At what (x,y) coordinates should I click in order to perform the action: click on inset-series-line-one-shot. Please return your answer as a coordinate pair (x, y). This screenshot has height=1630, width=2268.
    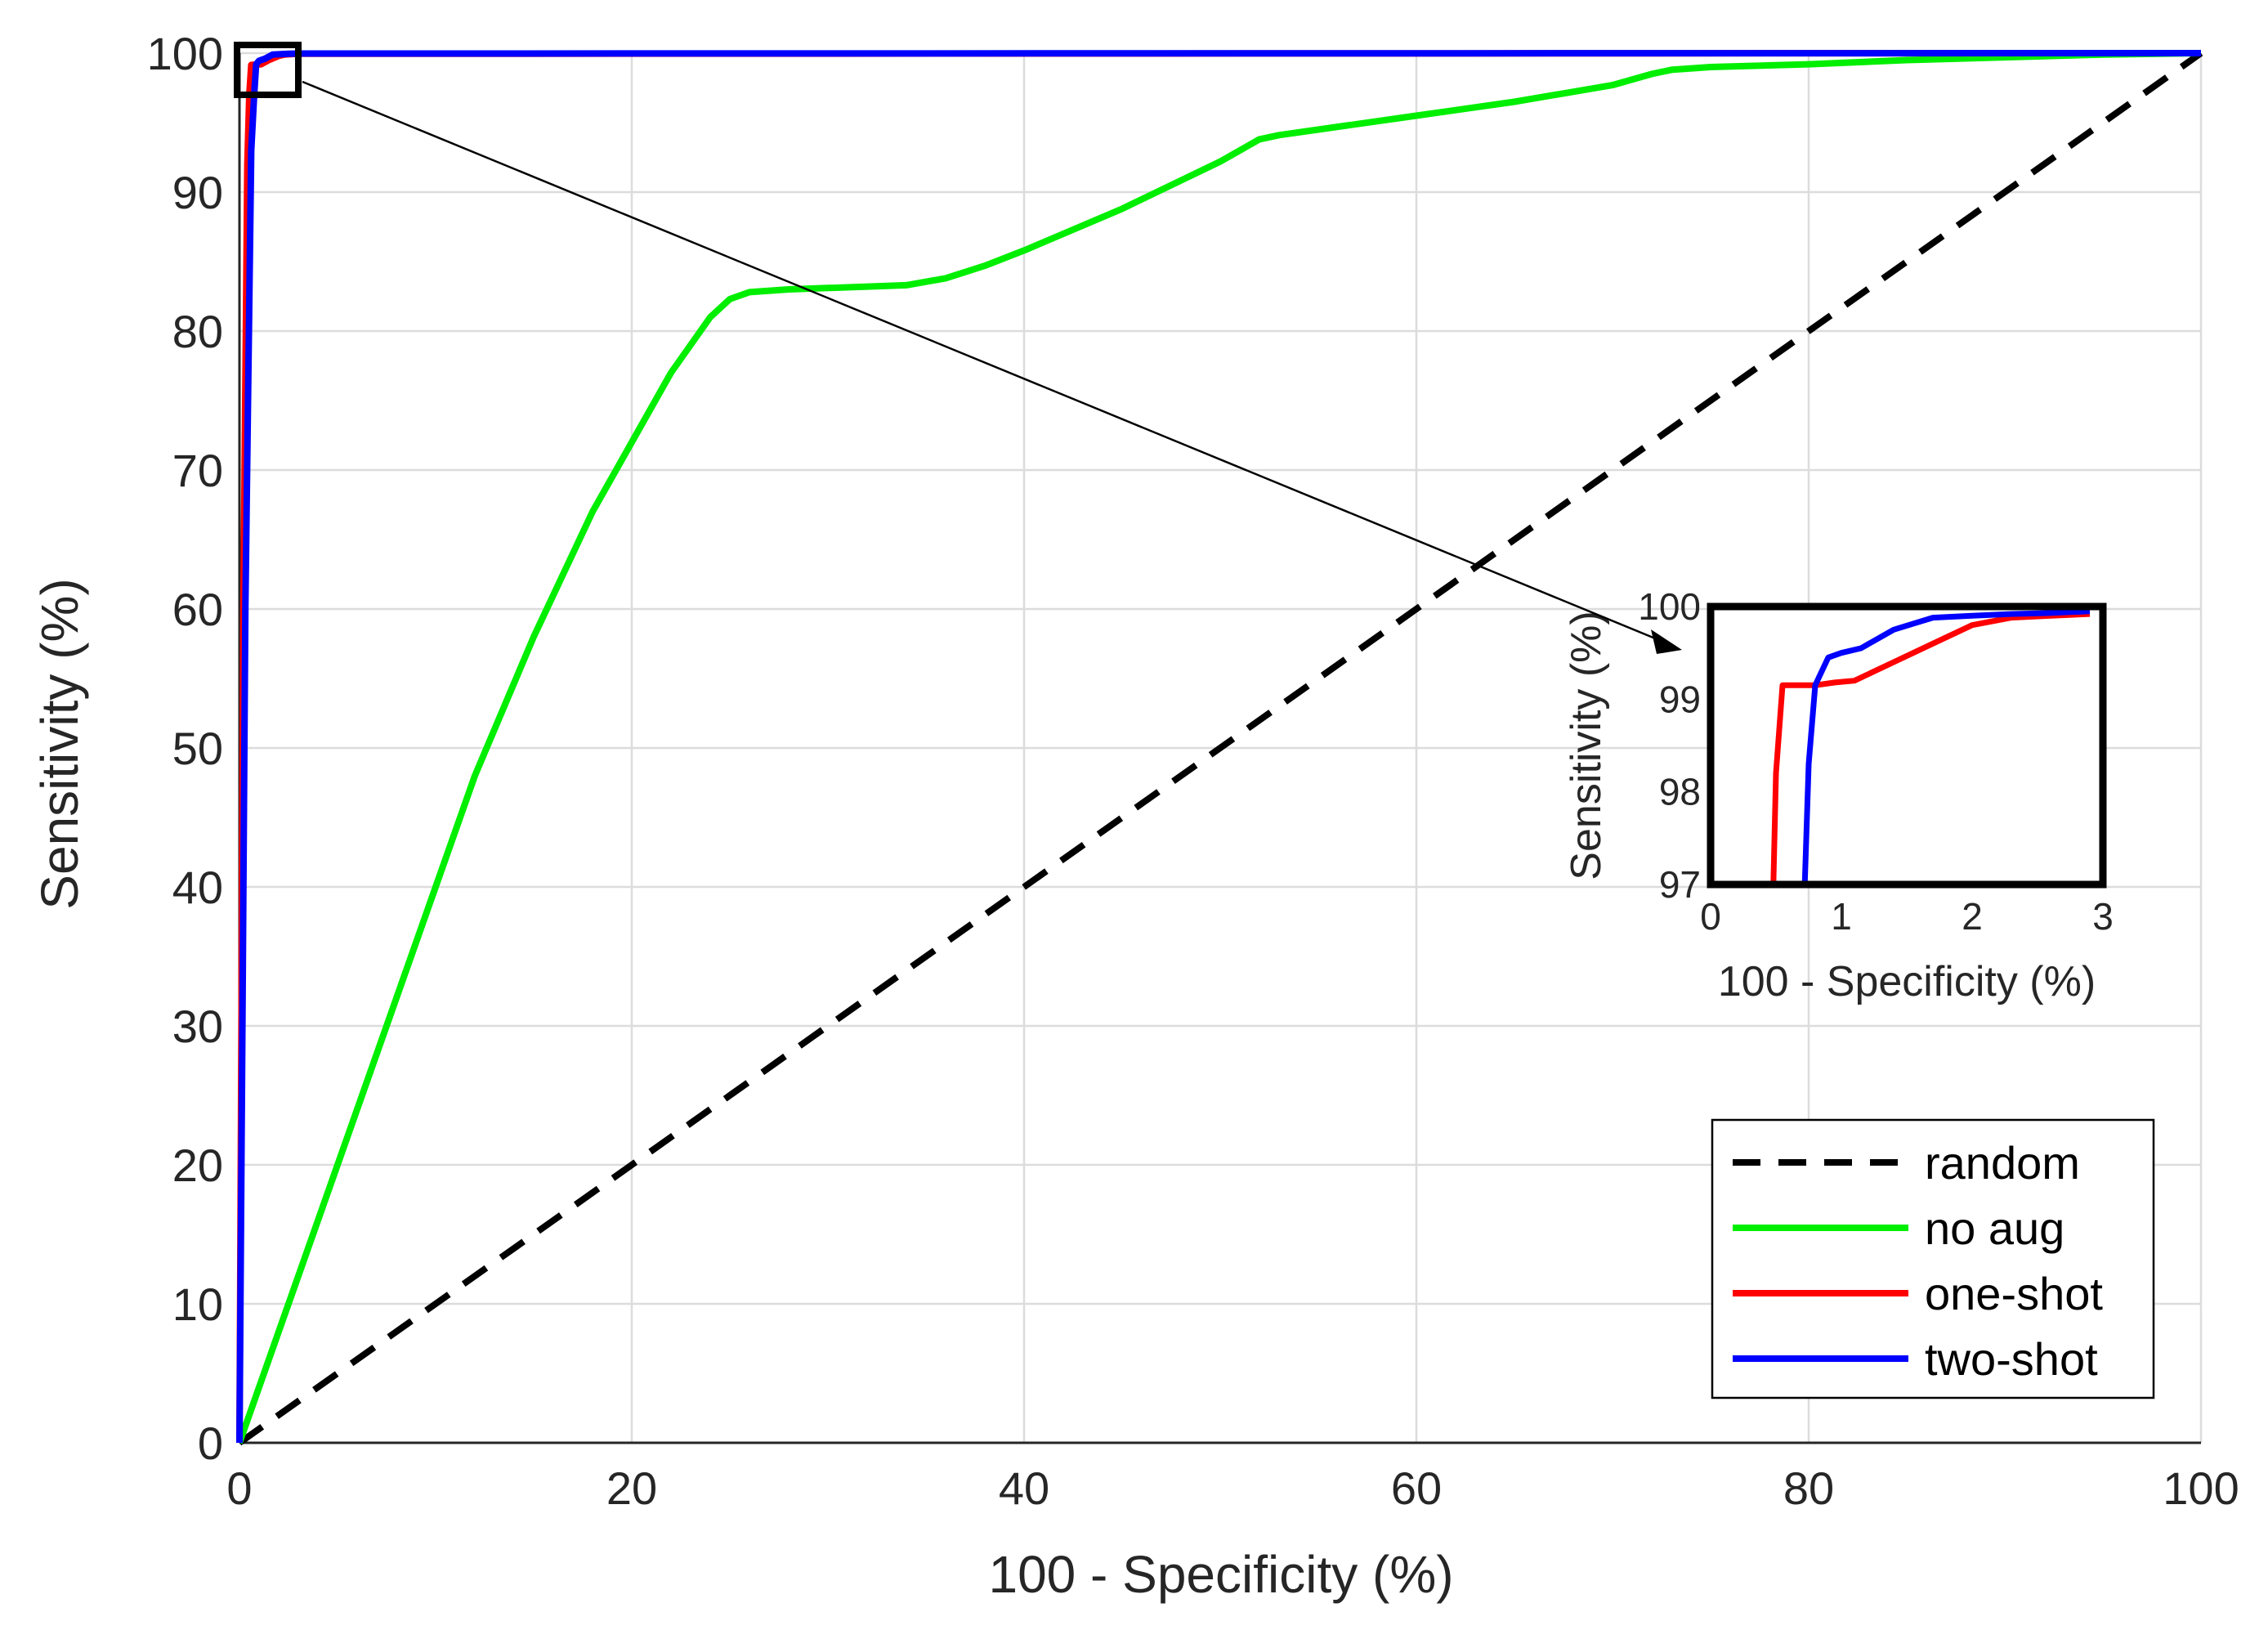
    Looking at the image, I should click on (1930, 748).